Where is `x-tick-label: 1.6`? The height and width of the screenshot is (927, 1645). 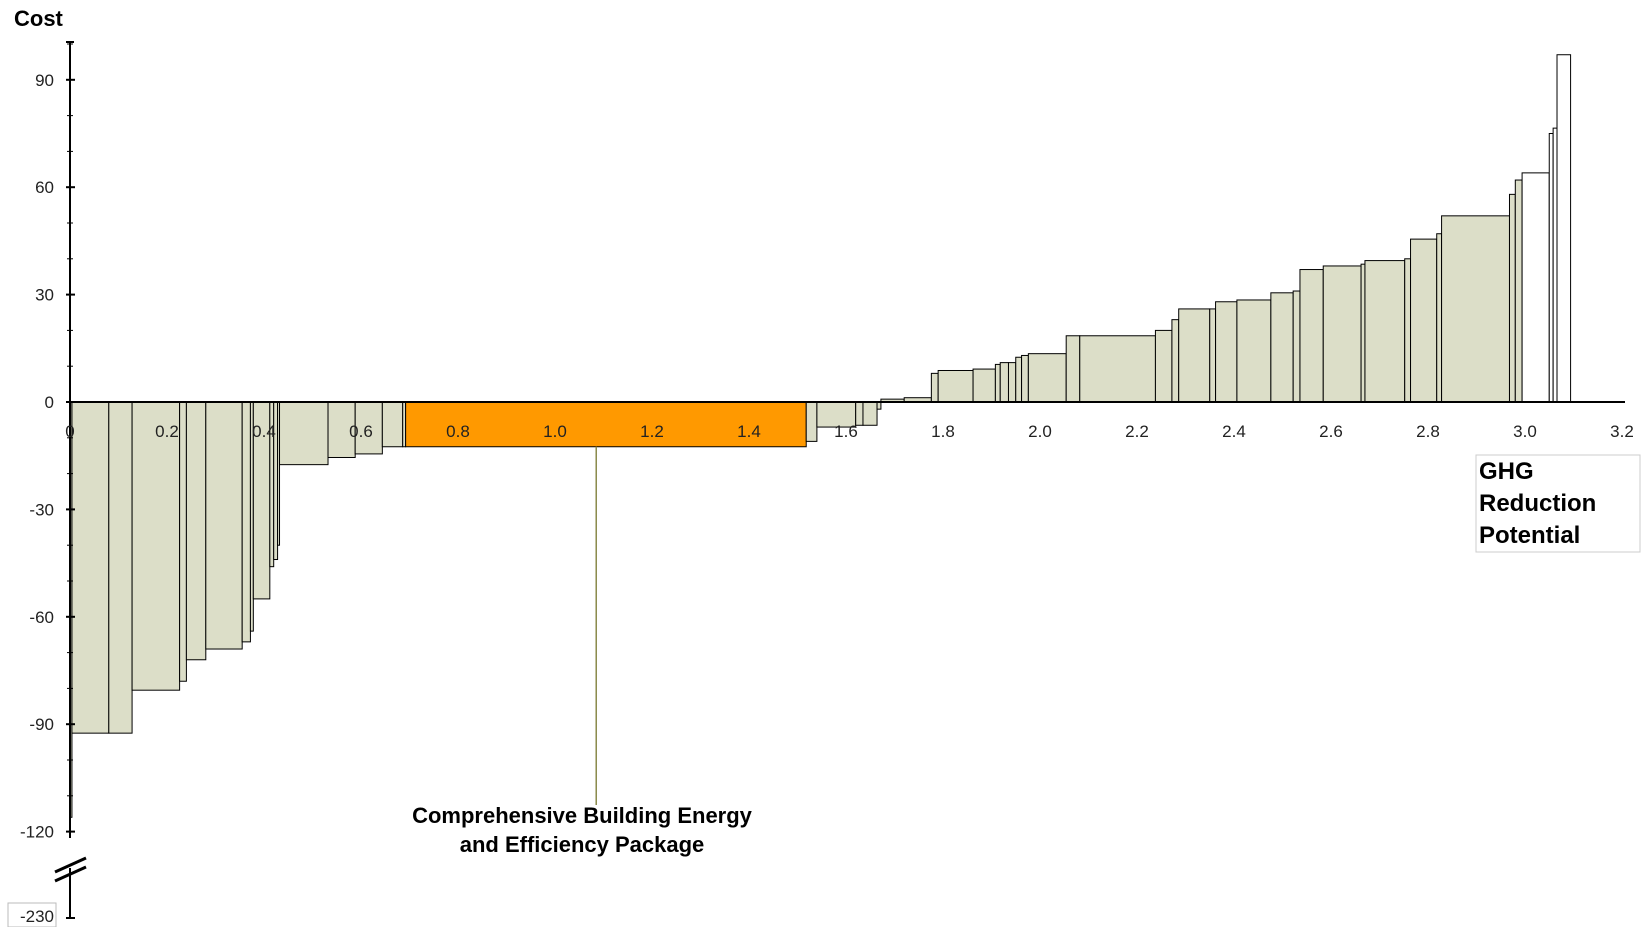 x-tick-label: 1.6 is located at coordinates (846, 431).